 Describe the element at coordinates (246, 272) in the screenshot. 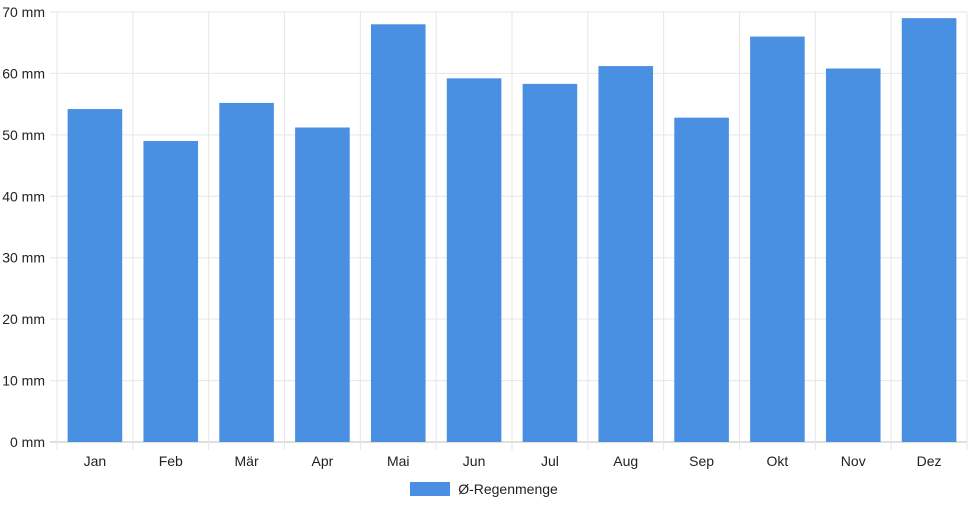

I see `bar-mär` at that location.